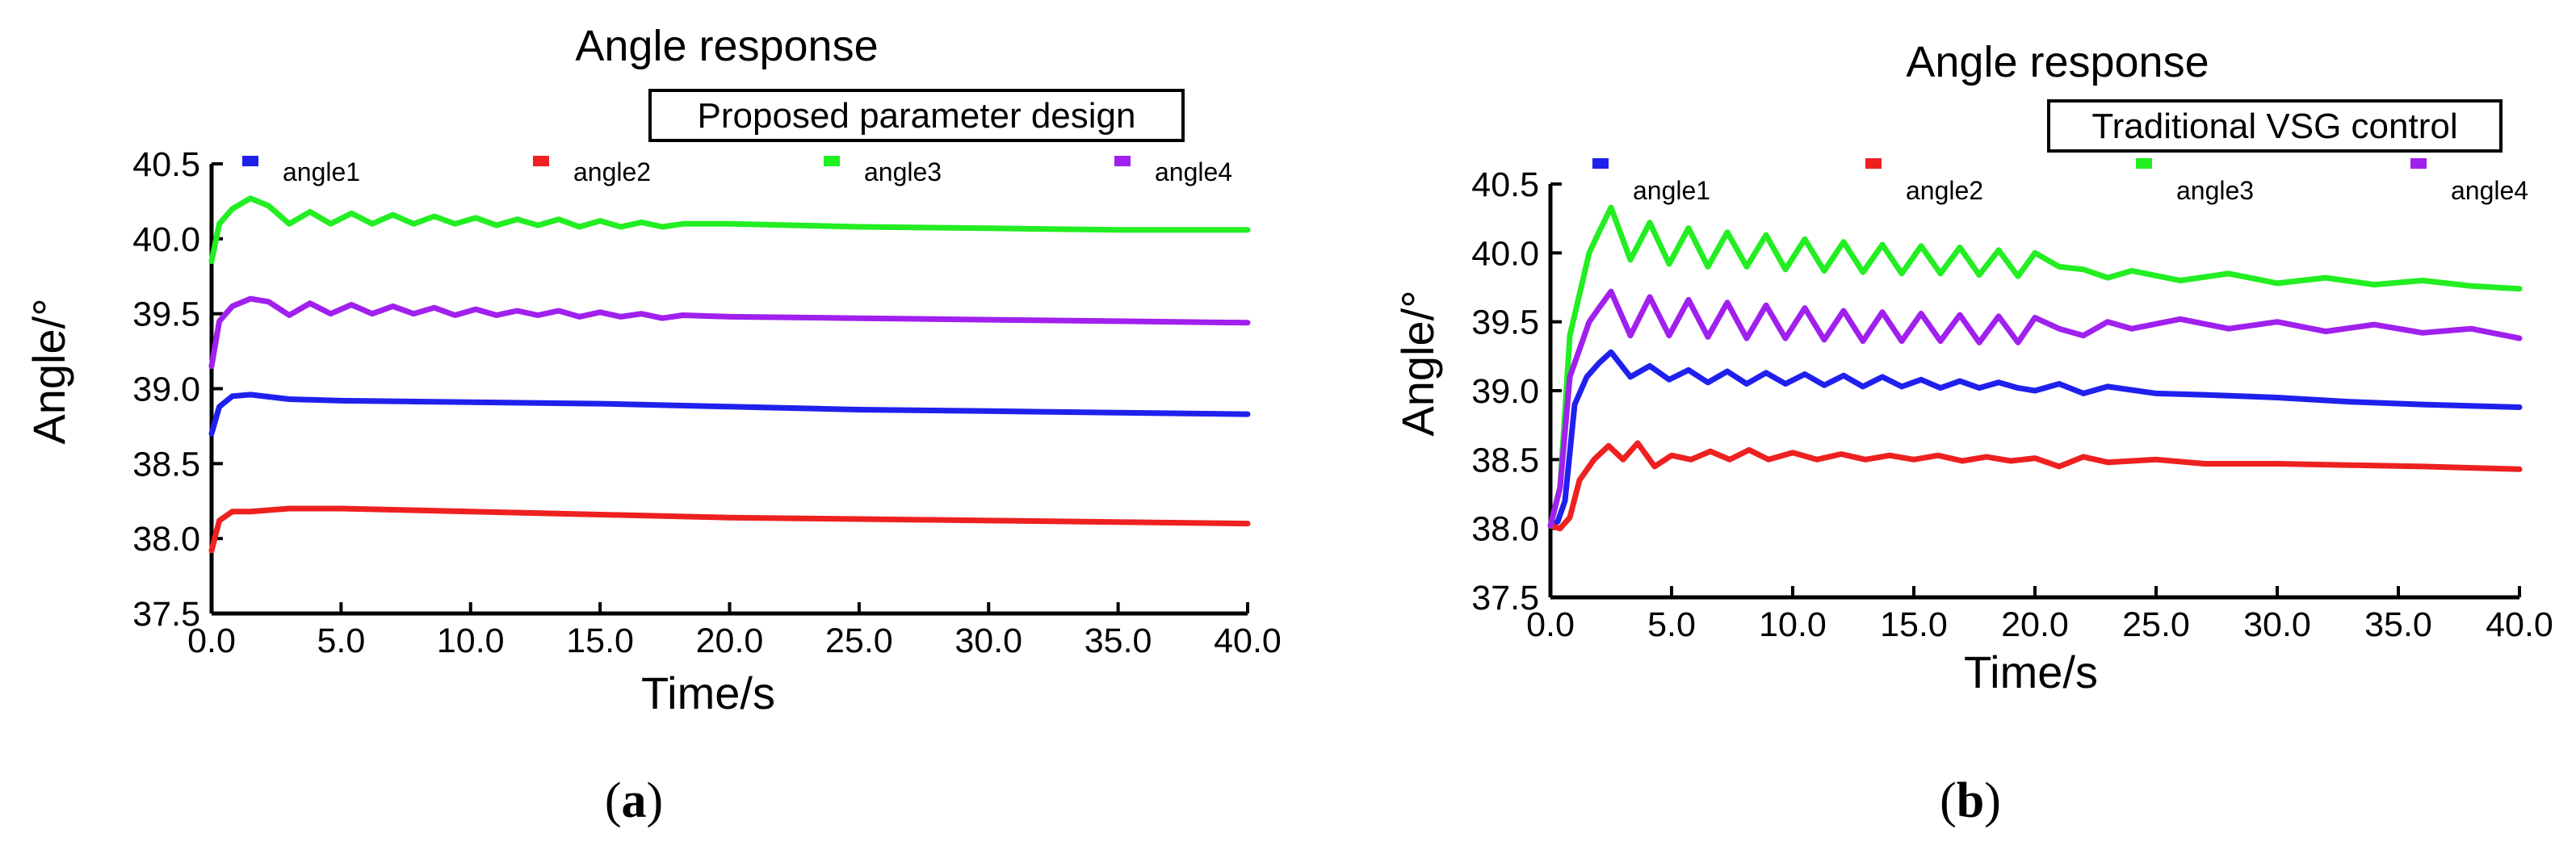  I want to click on chart-b-legend-label-angle2: angle2, so click(1945, 190).